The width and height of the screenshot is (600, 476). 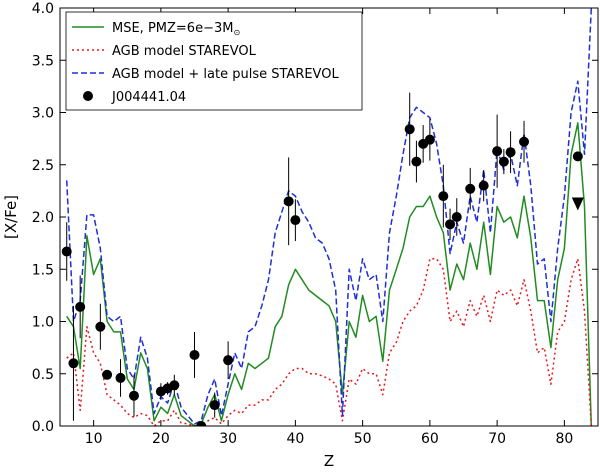 I want to click on legend-label: J004441.04, so click(x=148, y=97).